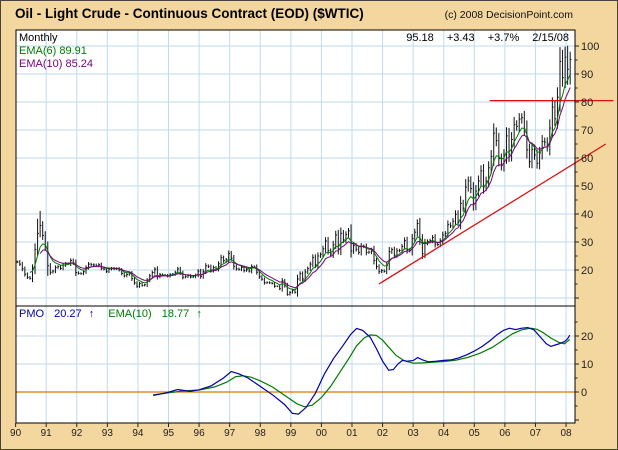 The image size is (618, 450). I want to click on pmo-up-arrow-icon: ↑, so click(91, 314).